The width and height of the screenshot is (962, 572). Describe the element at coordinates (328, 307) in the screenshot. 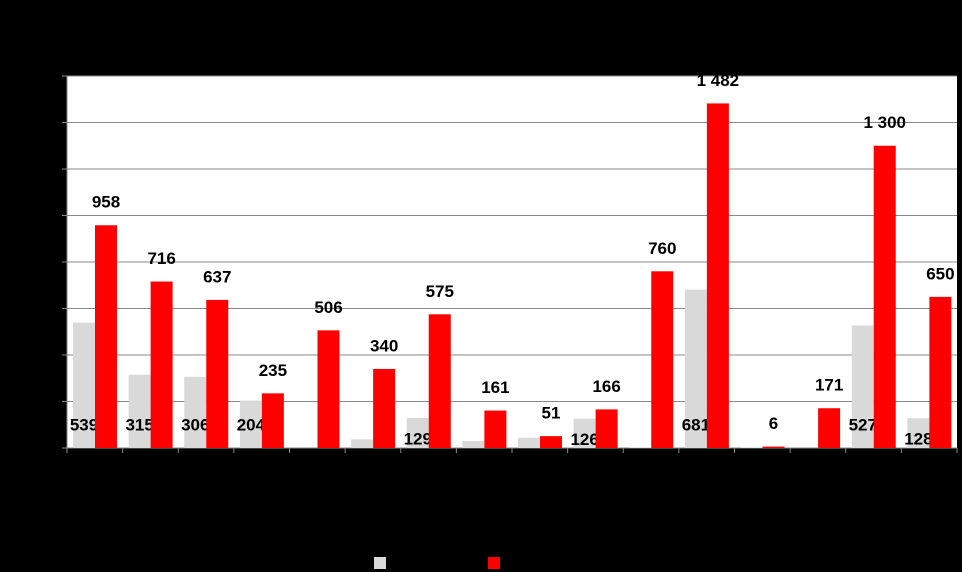

I see `data-label: 506` at that location.